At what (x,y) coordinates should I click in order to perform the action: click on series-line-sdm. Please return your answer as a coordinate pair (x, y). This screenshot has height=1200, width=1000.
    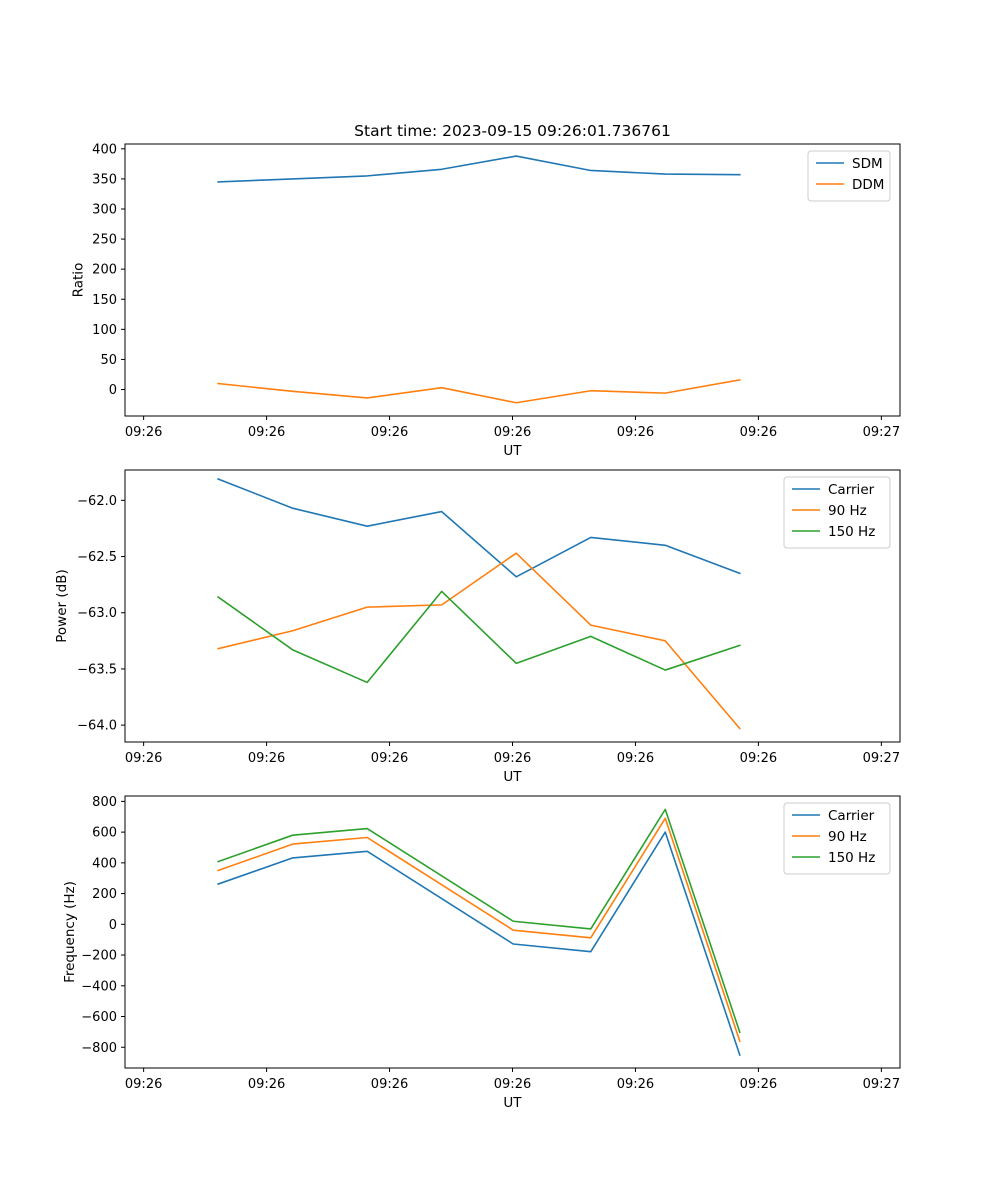
    Looking at the image, I should click on (479, 169).